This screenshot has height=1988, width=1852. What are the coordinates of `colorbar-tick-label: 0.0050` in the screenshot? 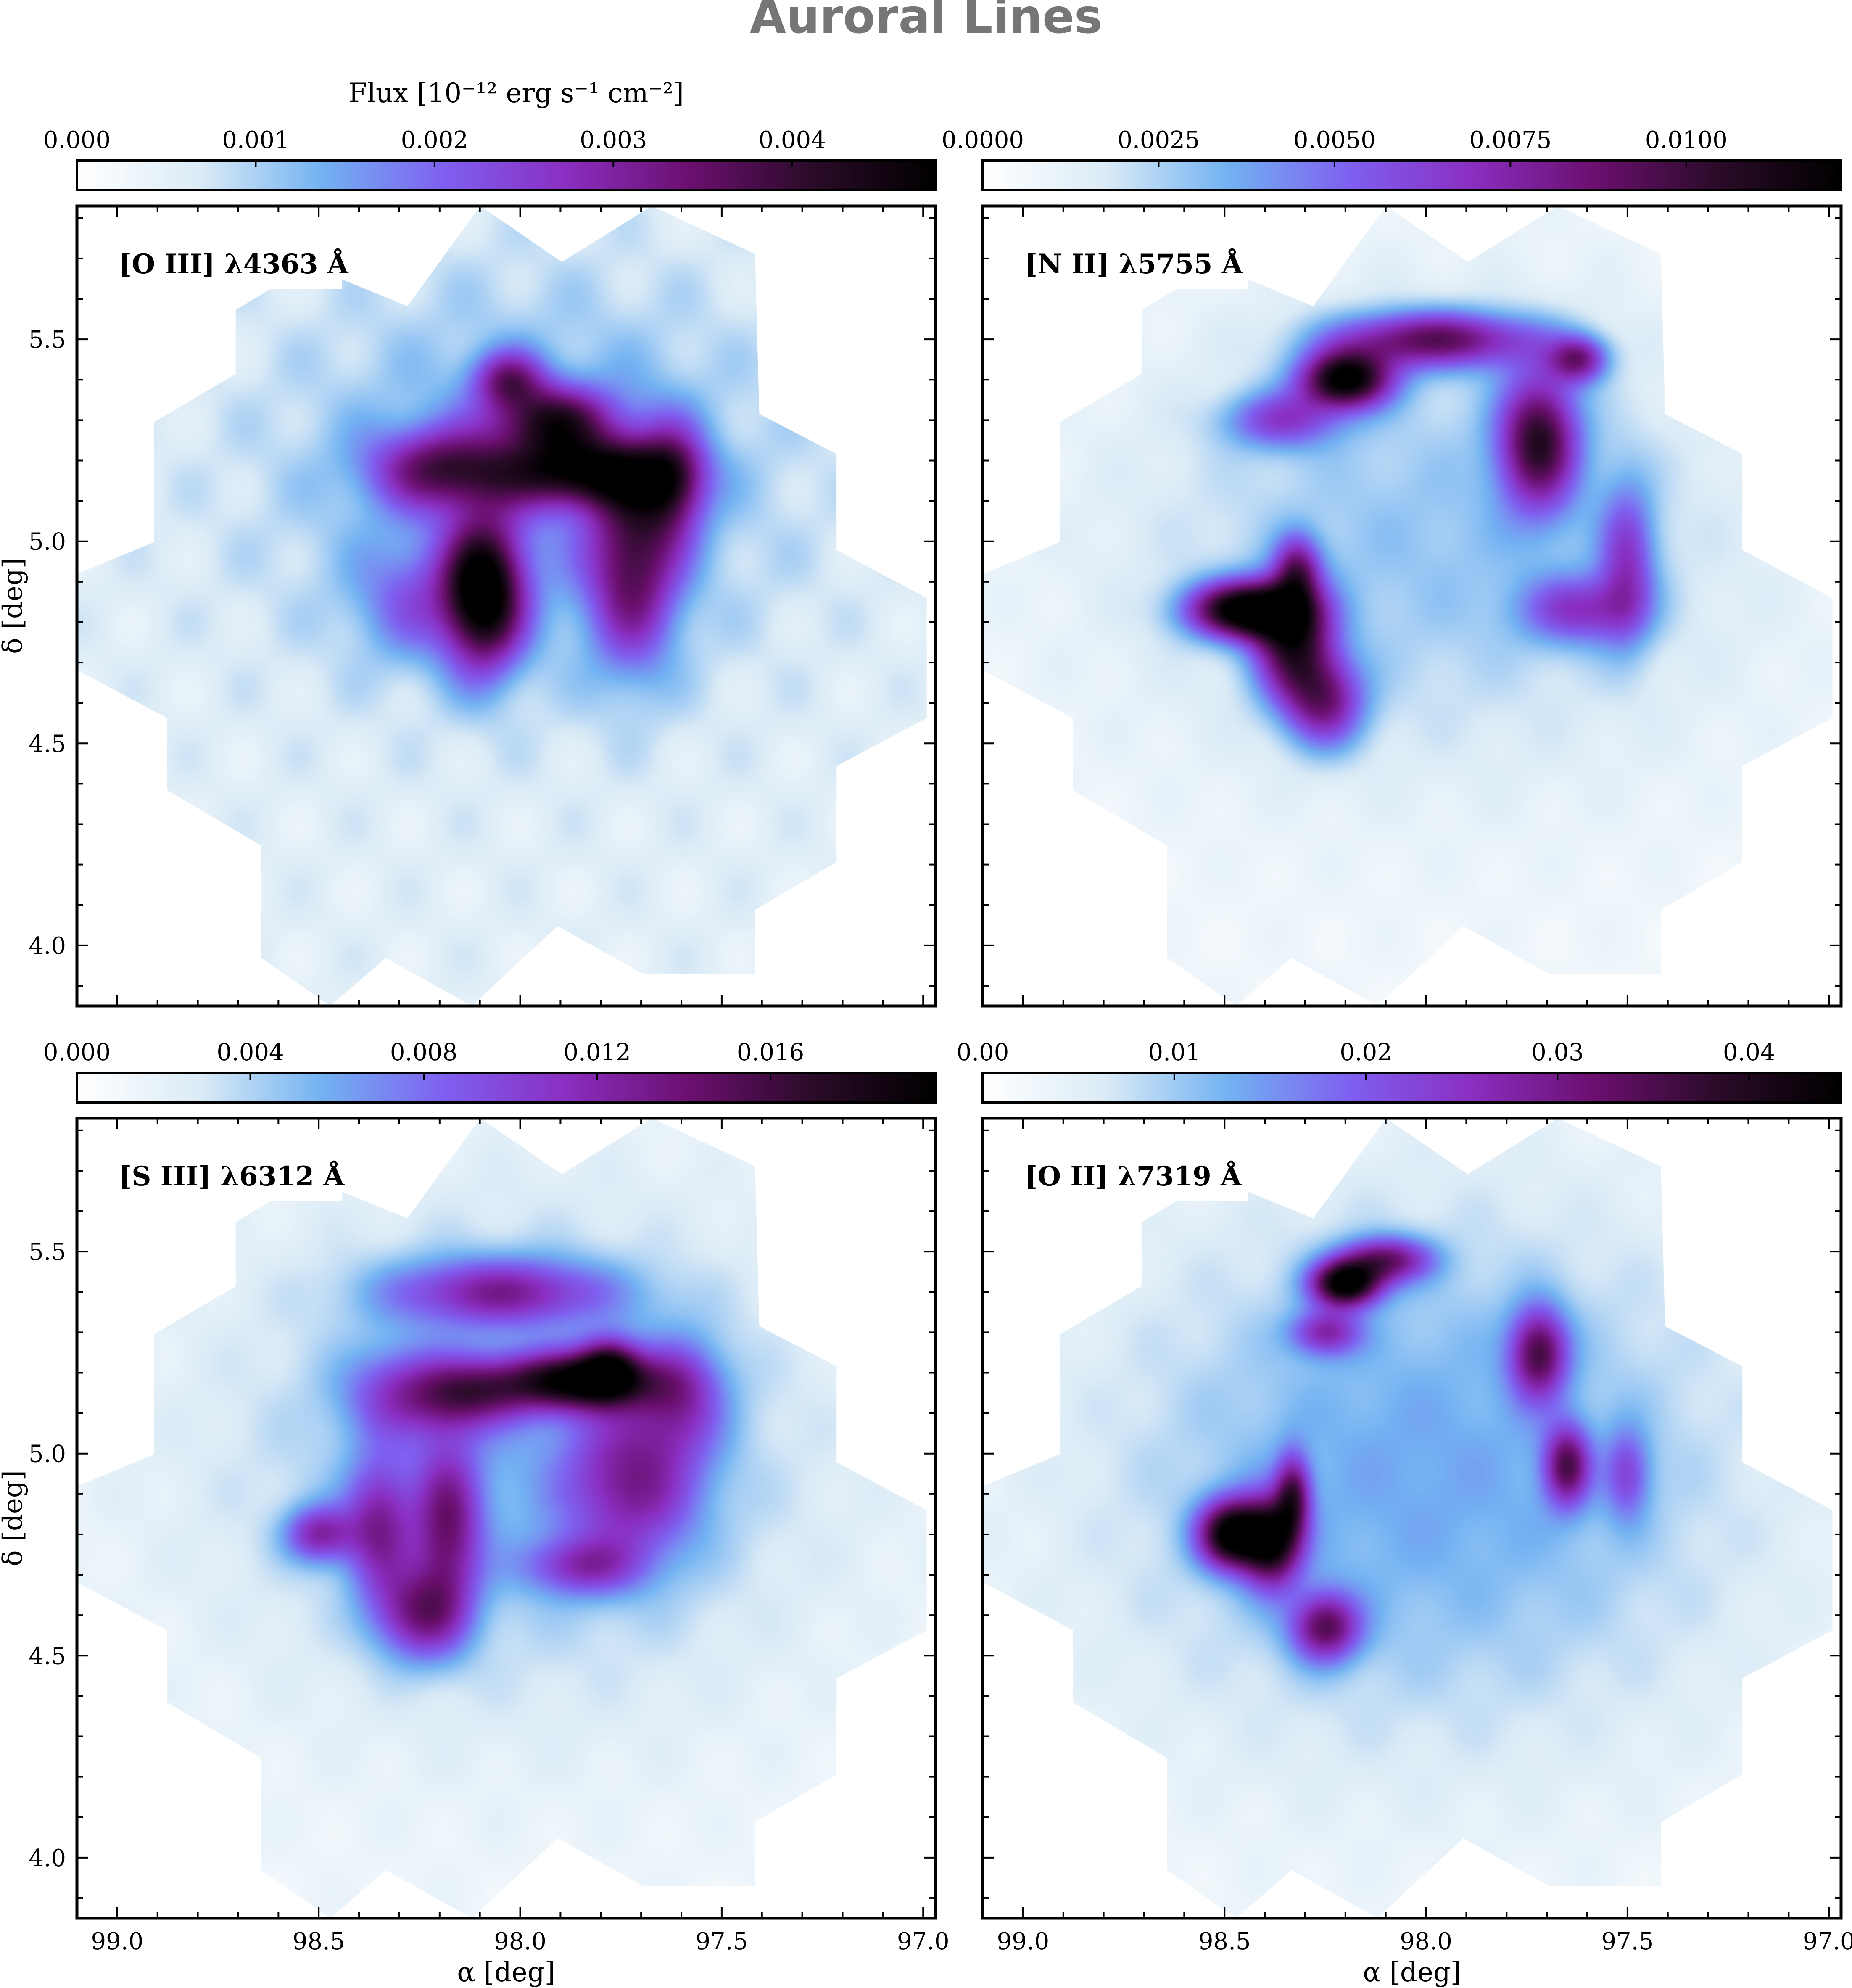 It's located at (1335, 140).